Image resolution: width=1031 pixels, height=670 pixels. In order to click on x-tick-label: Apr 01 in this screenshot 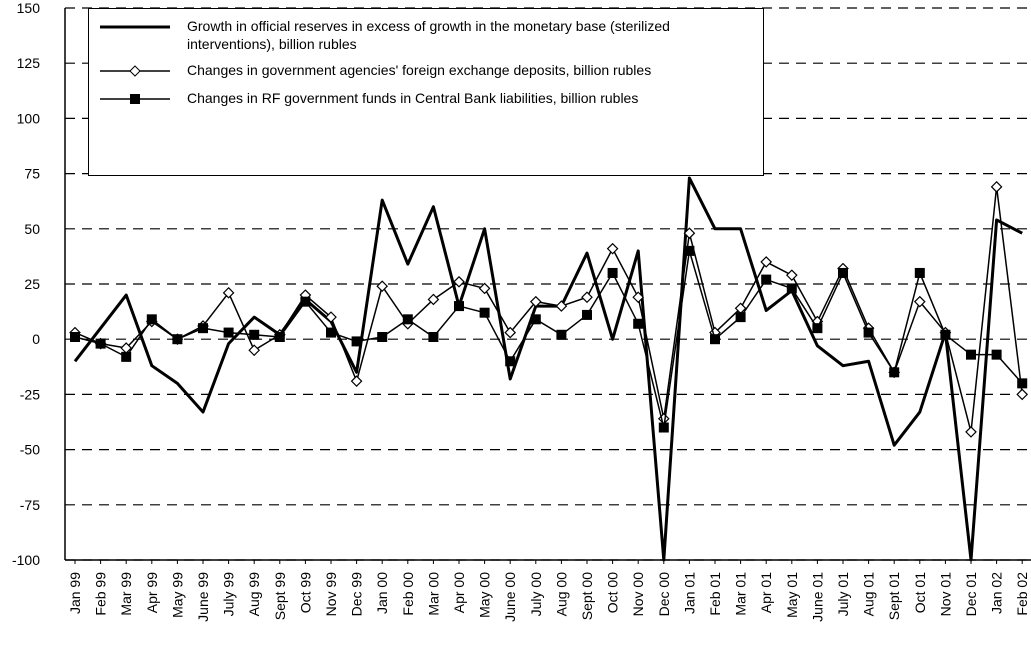, I will do `click(766, 592)`.